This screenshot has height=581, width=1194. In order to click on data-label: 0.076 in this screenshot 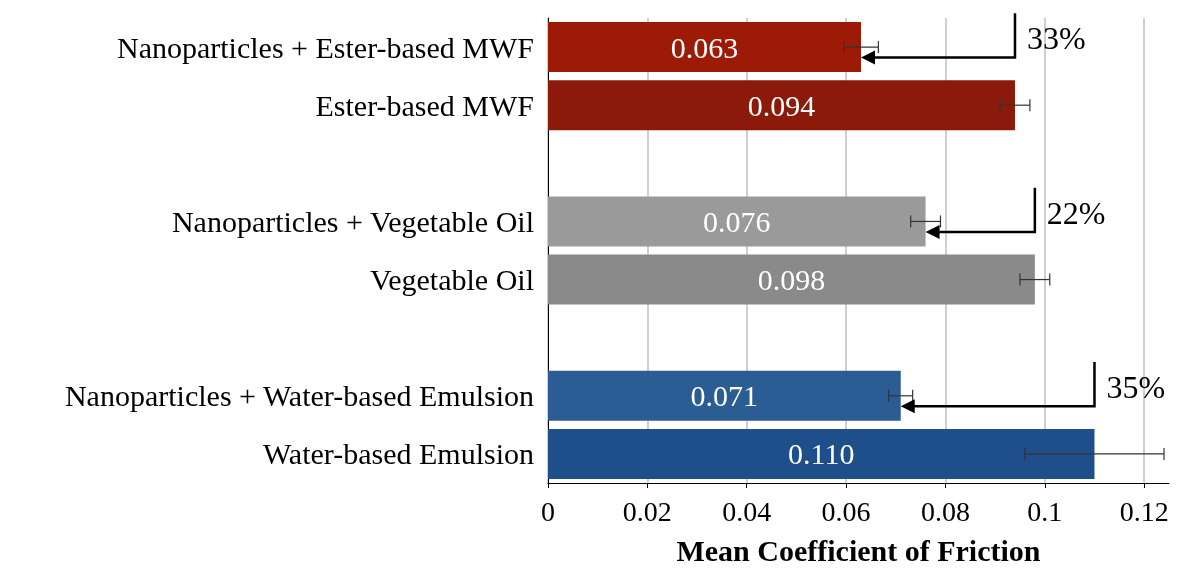, I will do `click(737, 221)`.